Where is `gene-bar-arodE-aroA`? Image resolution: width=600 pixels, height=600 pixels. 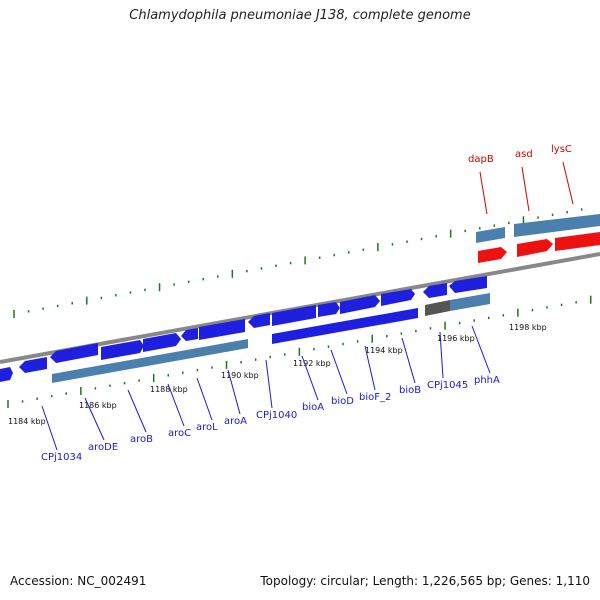
gene-bar-arodE-aroA is located at coordinates (150, 361).